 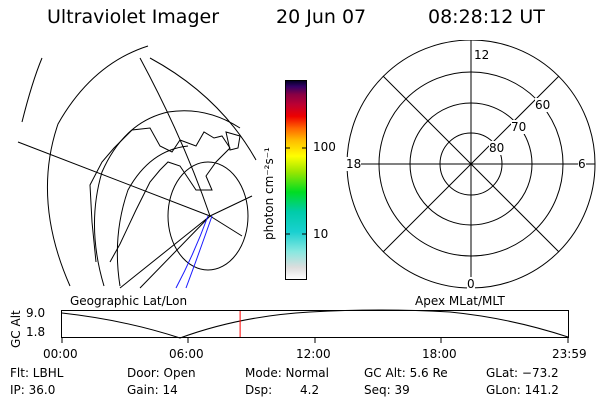 What do you see at coordinates (543, 105) in the screenshot?
I see `lat-label-60: 60` at bounding box center [543, 105].